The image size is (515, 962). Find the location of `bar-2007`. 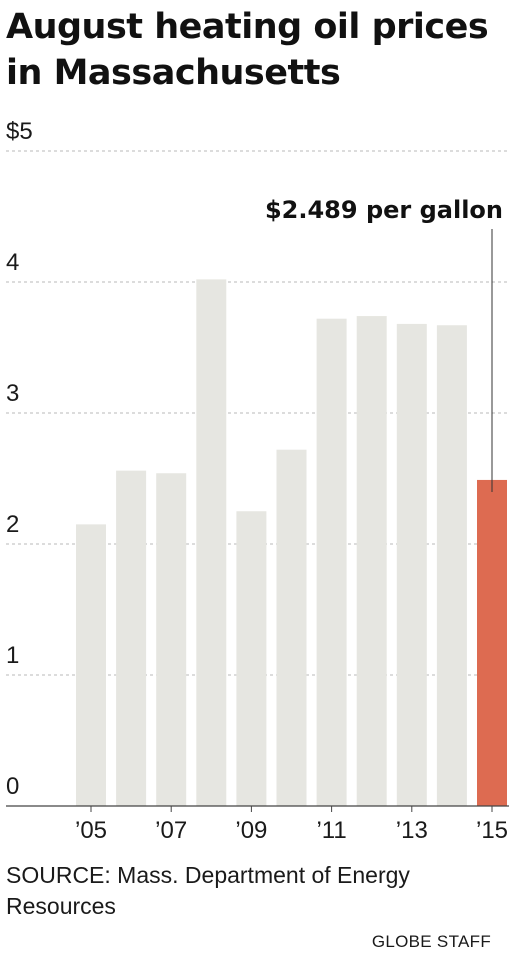

bar-2007 is located at coordinates (171, 639).